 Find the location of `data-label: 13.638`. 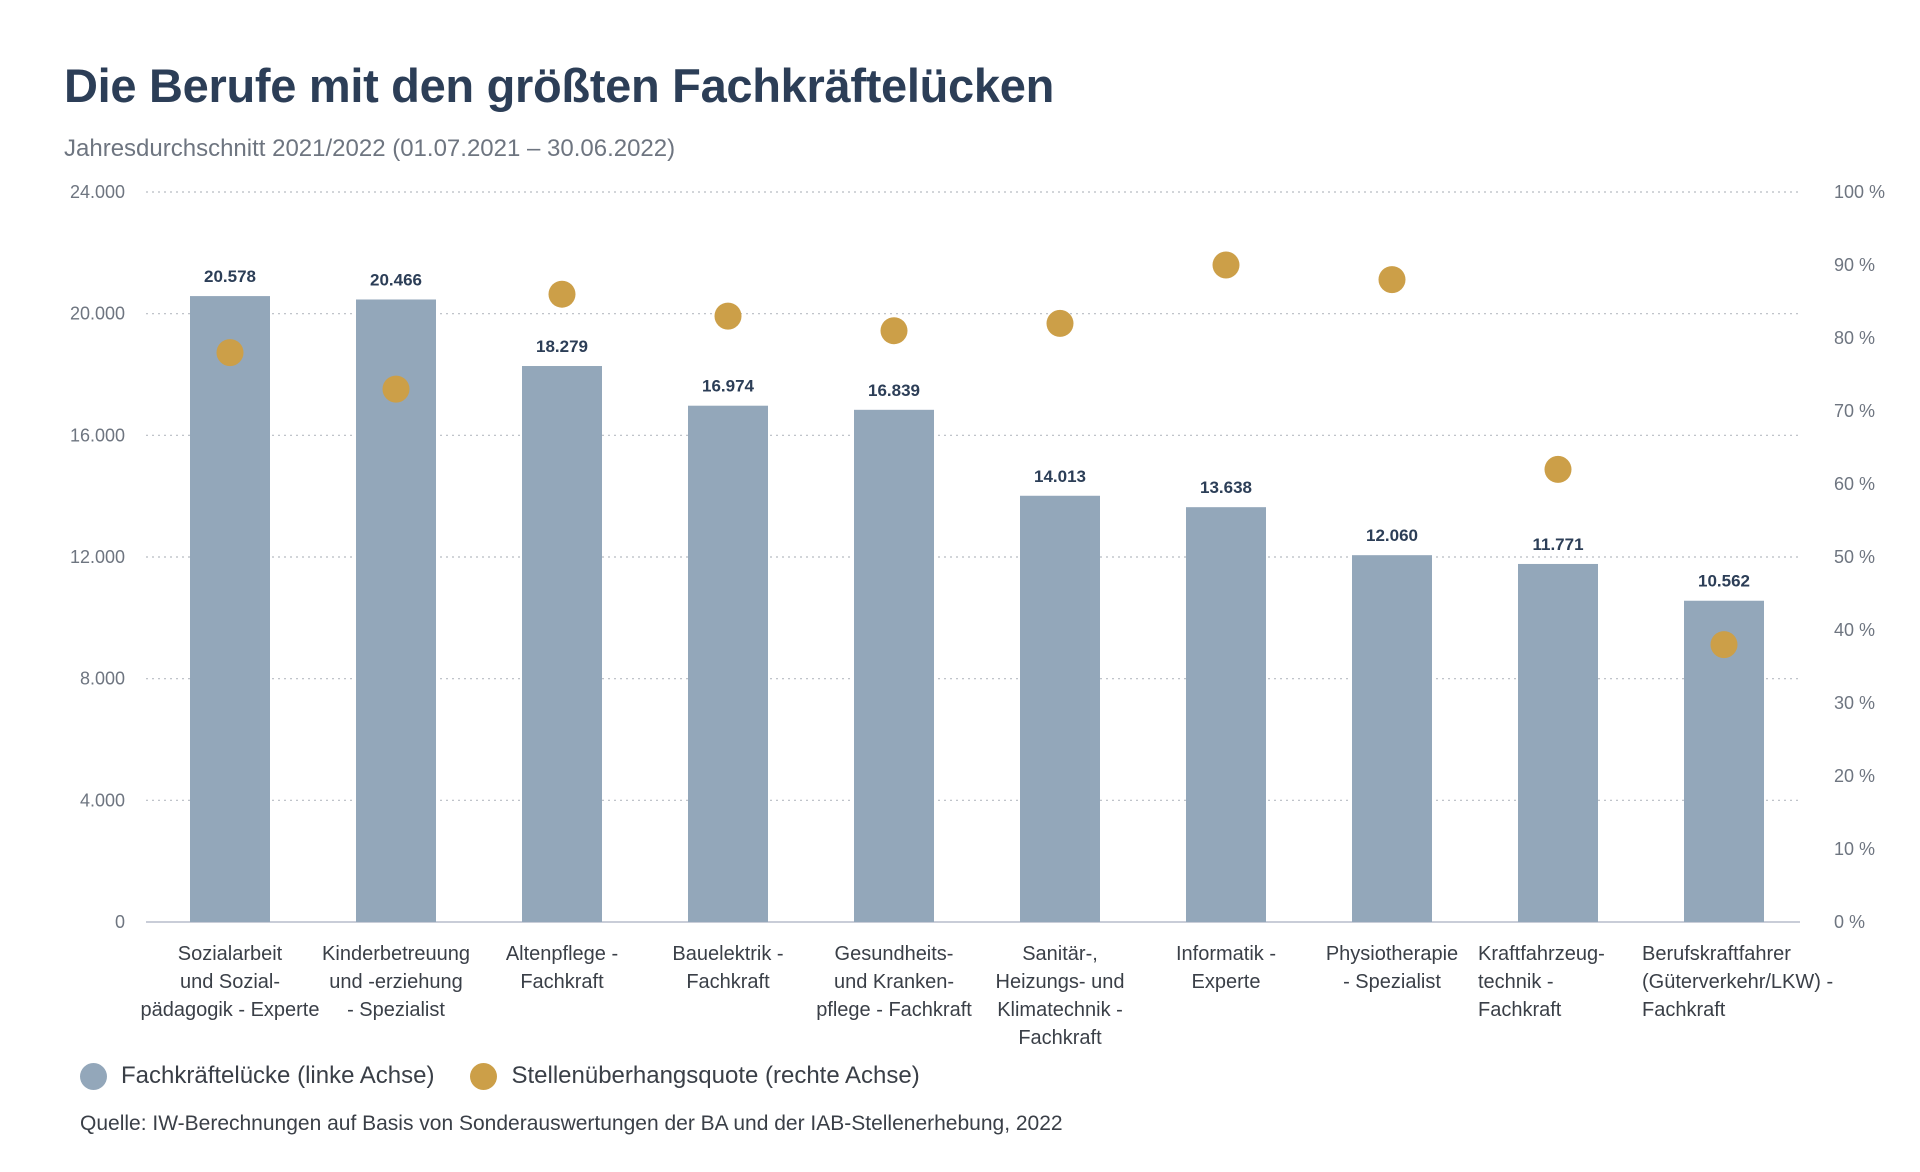

data-label: 13.638 is located at coordinates (1226, 487).